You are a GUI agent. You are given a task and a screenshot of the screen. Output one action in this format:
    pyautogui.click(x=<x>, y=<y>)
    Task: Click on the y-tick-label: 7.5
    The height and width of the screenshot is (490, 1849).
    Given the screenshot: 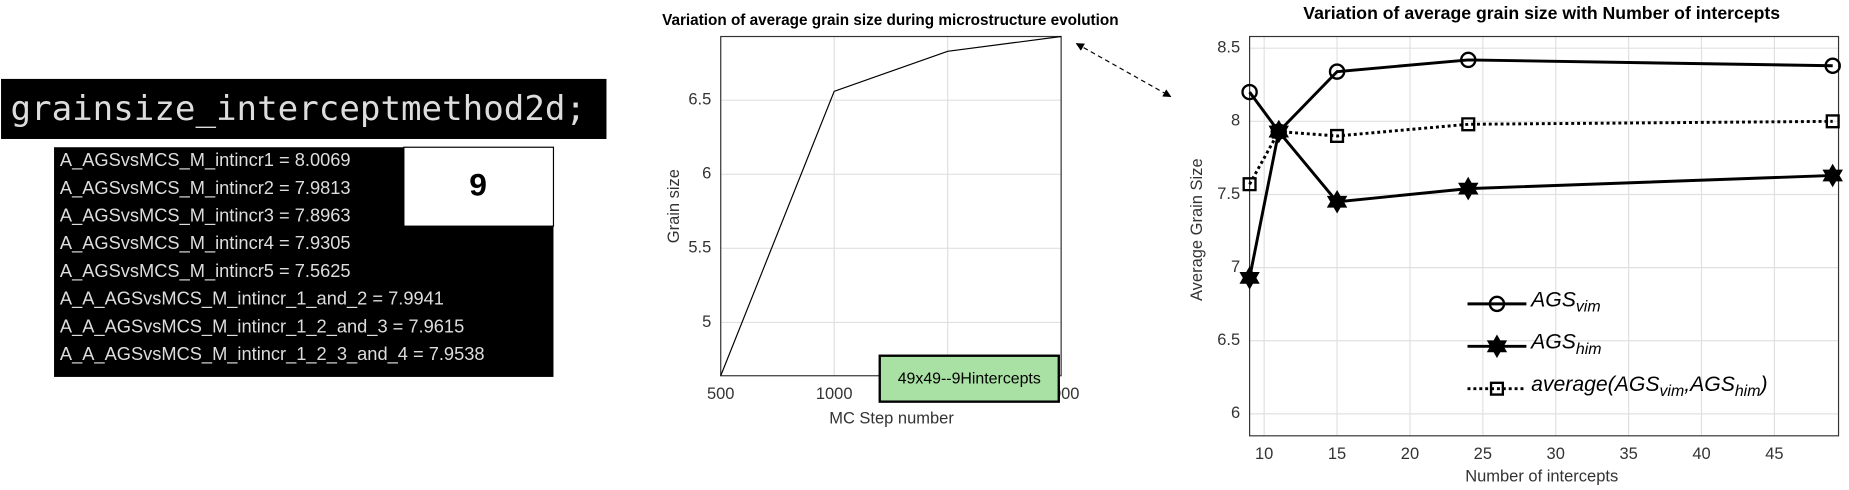 What is the action you would take?
    pyautogui.click(x=1228, y=194)
    